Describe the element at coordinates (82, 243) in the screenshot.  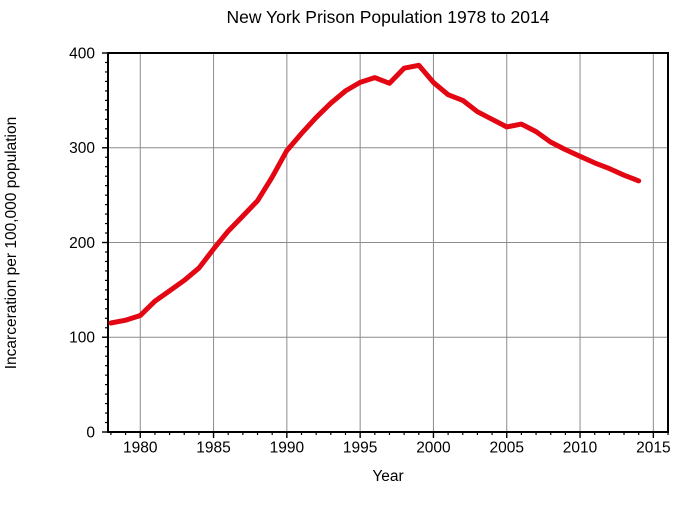
I see `y-tick-label-200: 200` at that location.